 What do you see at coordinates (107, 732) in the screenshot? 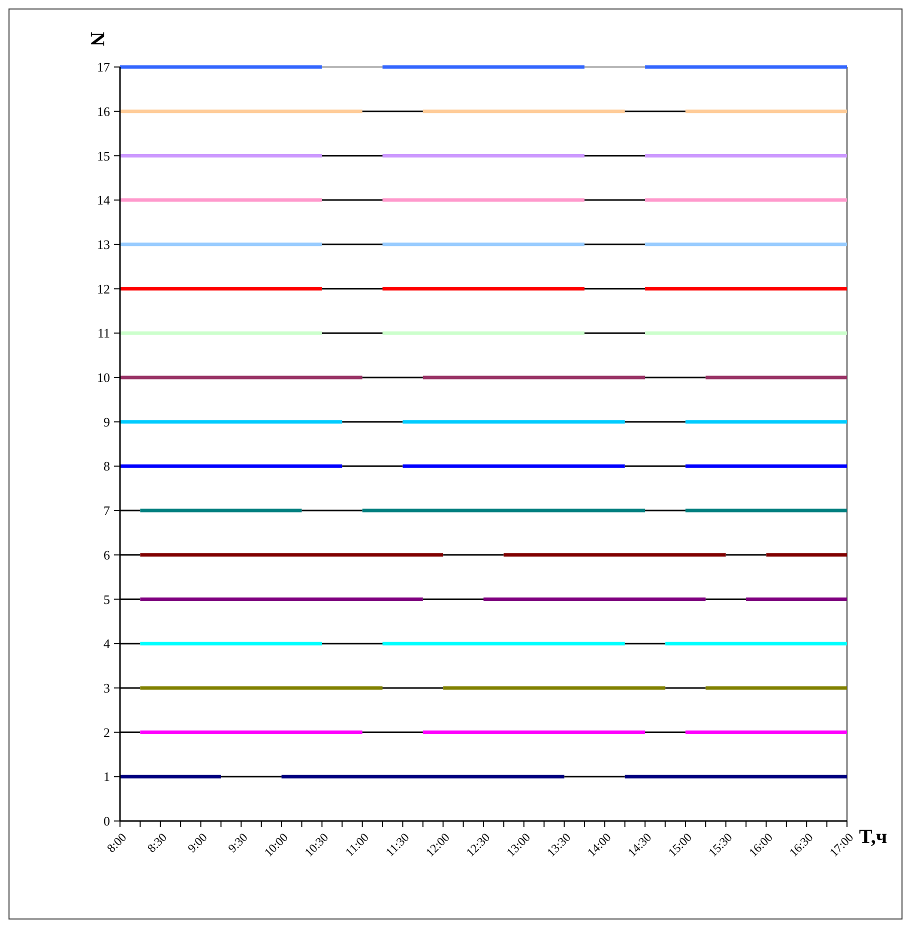
I see `y-tick-label: 2` at bounding box center [107, 732].